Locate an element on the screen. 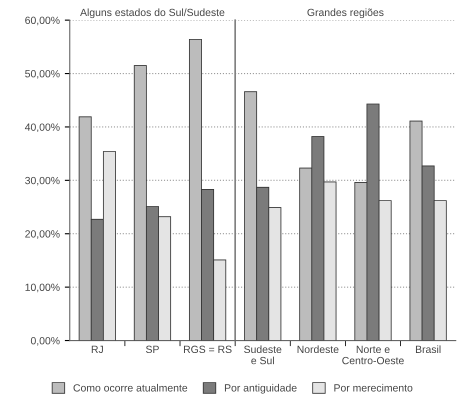 This screenshot has width=465, height=403. y-tick-label: 0,00% is located at coordinates (45, 341).